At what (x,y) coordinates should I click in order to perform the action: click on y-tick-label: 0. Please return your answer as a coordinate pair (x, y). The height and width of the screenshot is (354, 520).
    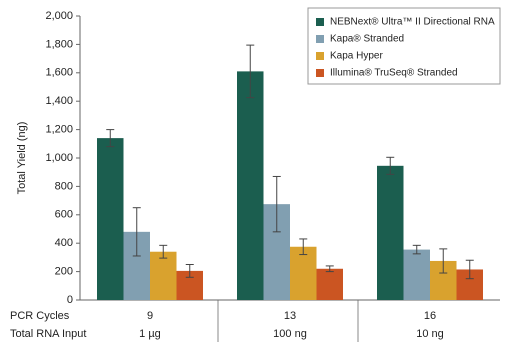
    Looking at the image, I should click on (70, 300).